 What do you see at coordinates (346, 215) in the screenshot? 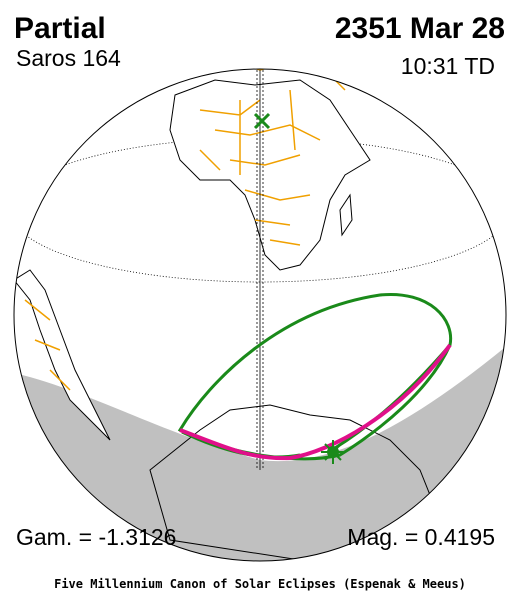
I see `madagascar` at bounding box center [346, 215].